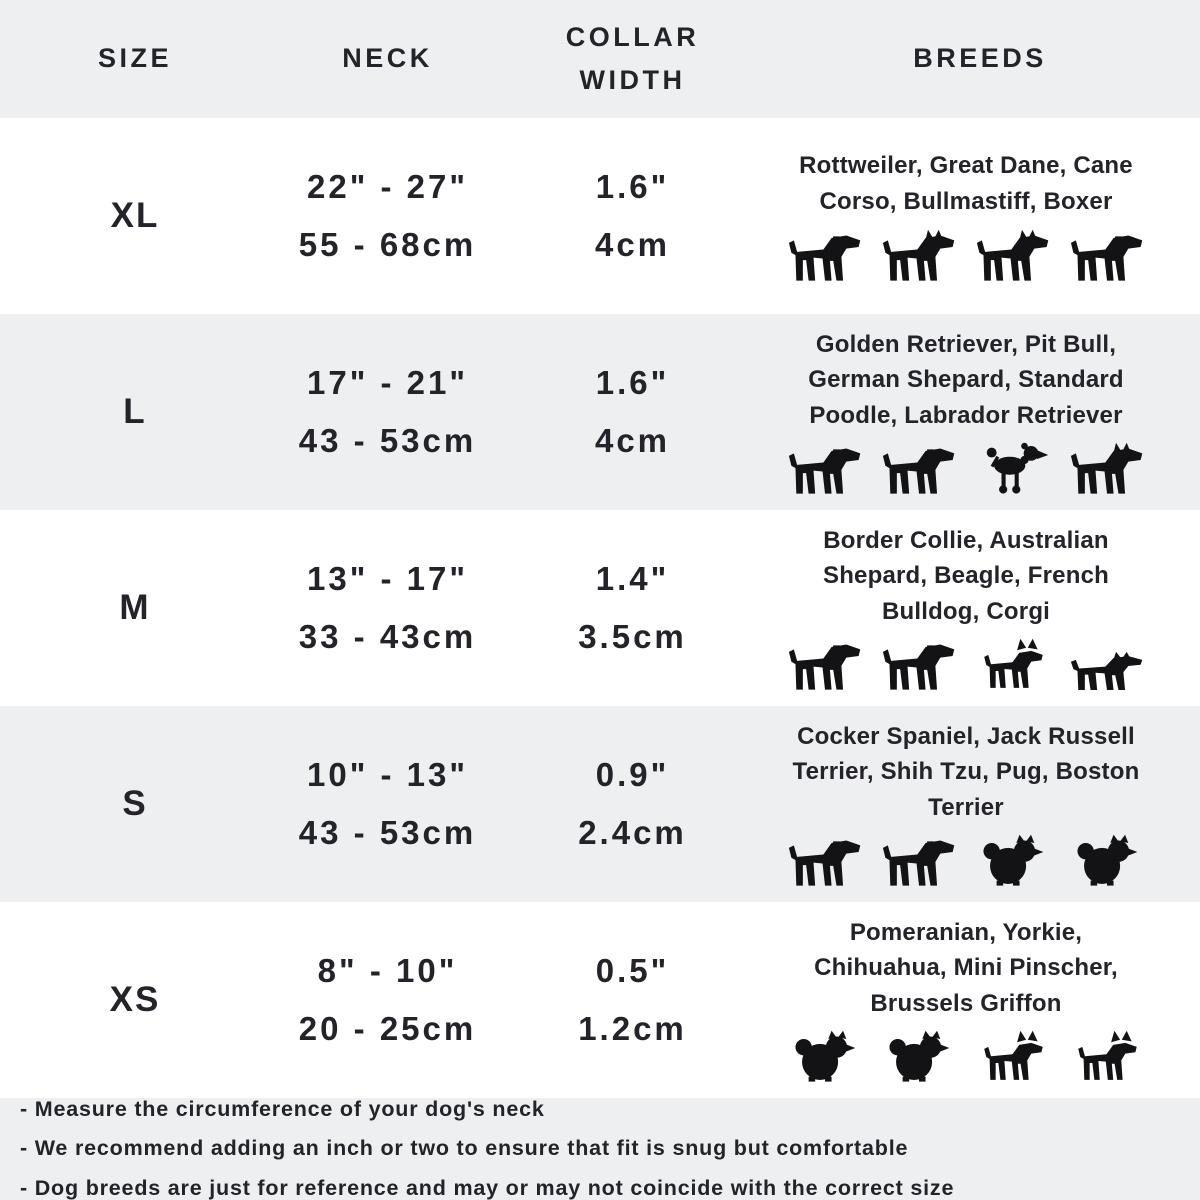  Describe the element at coordinates (1107, 861) in the screenshot. I see `pug-icon` at that location.